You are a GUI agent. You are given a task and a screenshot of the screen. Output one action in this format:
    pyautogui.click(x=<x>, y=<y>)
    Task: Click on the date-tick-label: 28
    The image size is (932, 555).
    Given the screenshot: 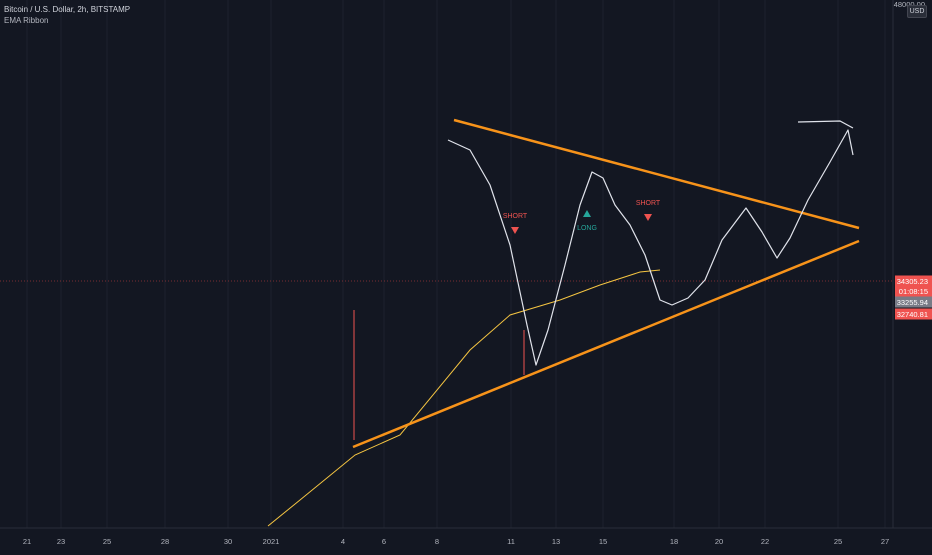 What is the action you would take?
    pyautogui.click(x=165, y=541)
    